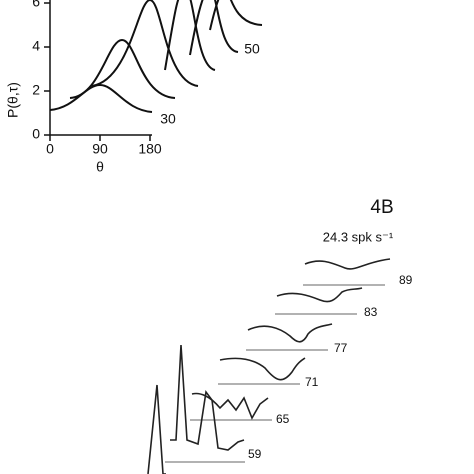 The image size is (474, 474). What do you see at coordinates (371, 312) in the screenshot?
I see `trace-label: 83` at bounding box center [371, 312].